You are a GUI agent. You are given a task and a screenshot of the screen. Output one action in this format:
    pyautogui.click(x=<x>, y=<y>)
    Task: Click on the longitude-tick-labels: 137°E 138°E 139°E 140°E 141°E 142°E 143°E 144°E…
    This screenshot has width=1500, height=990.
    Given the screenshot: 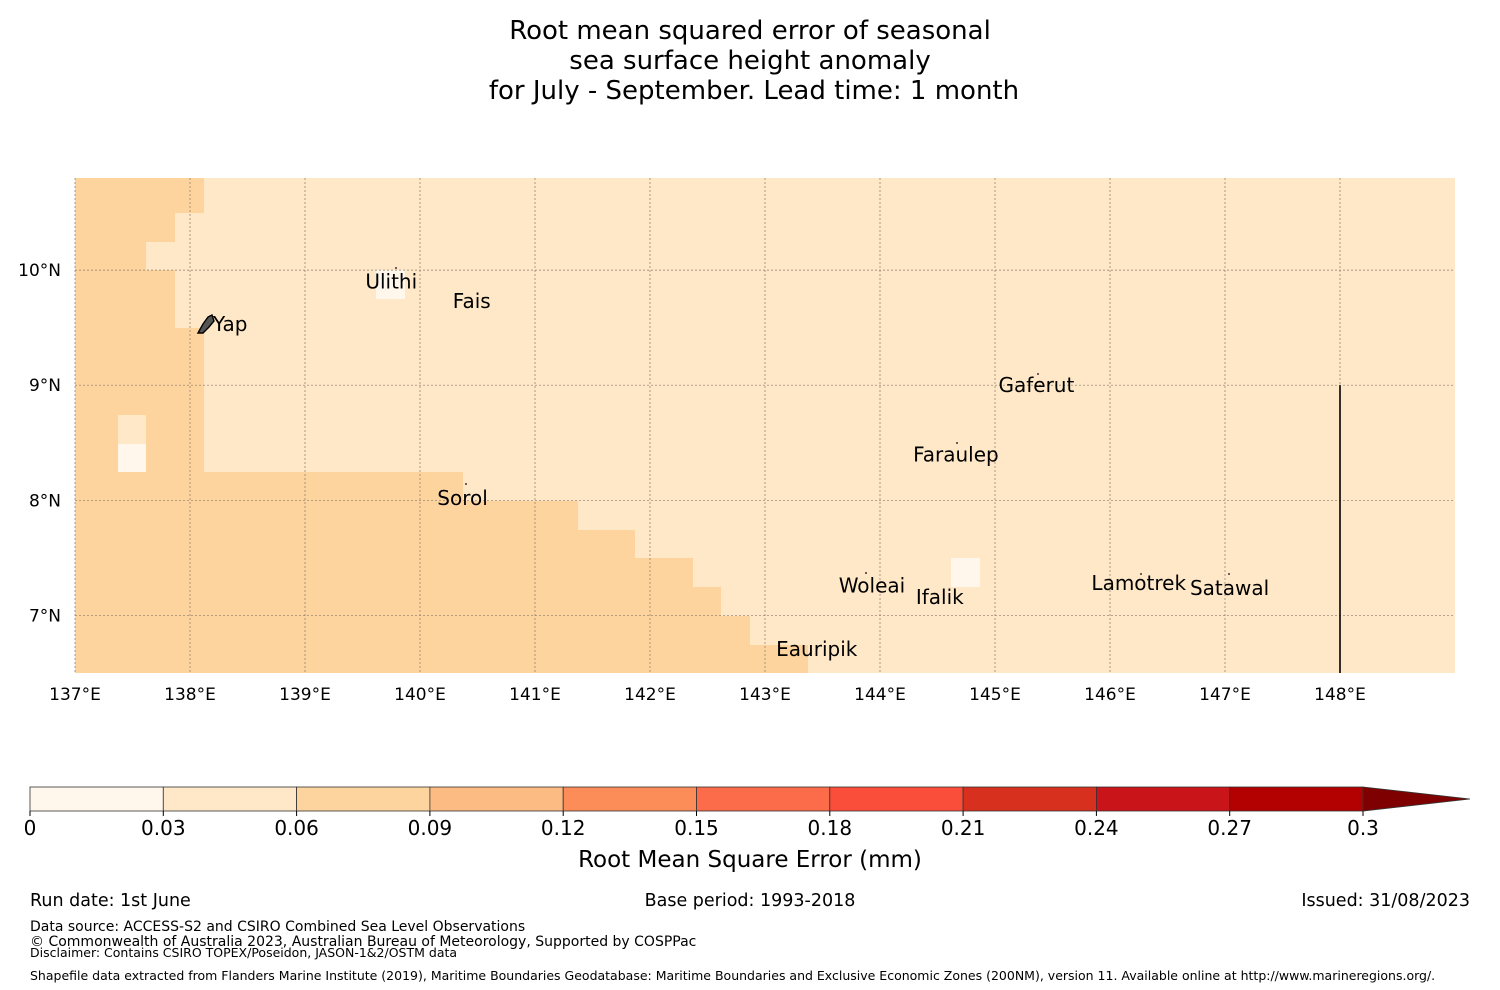 What is the action you would take?
    pyautogui.click(x=707, y=695)
    